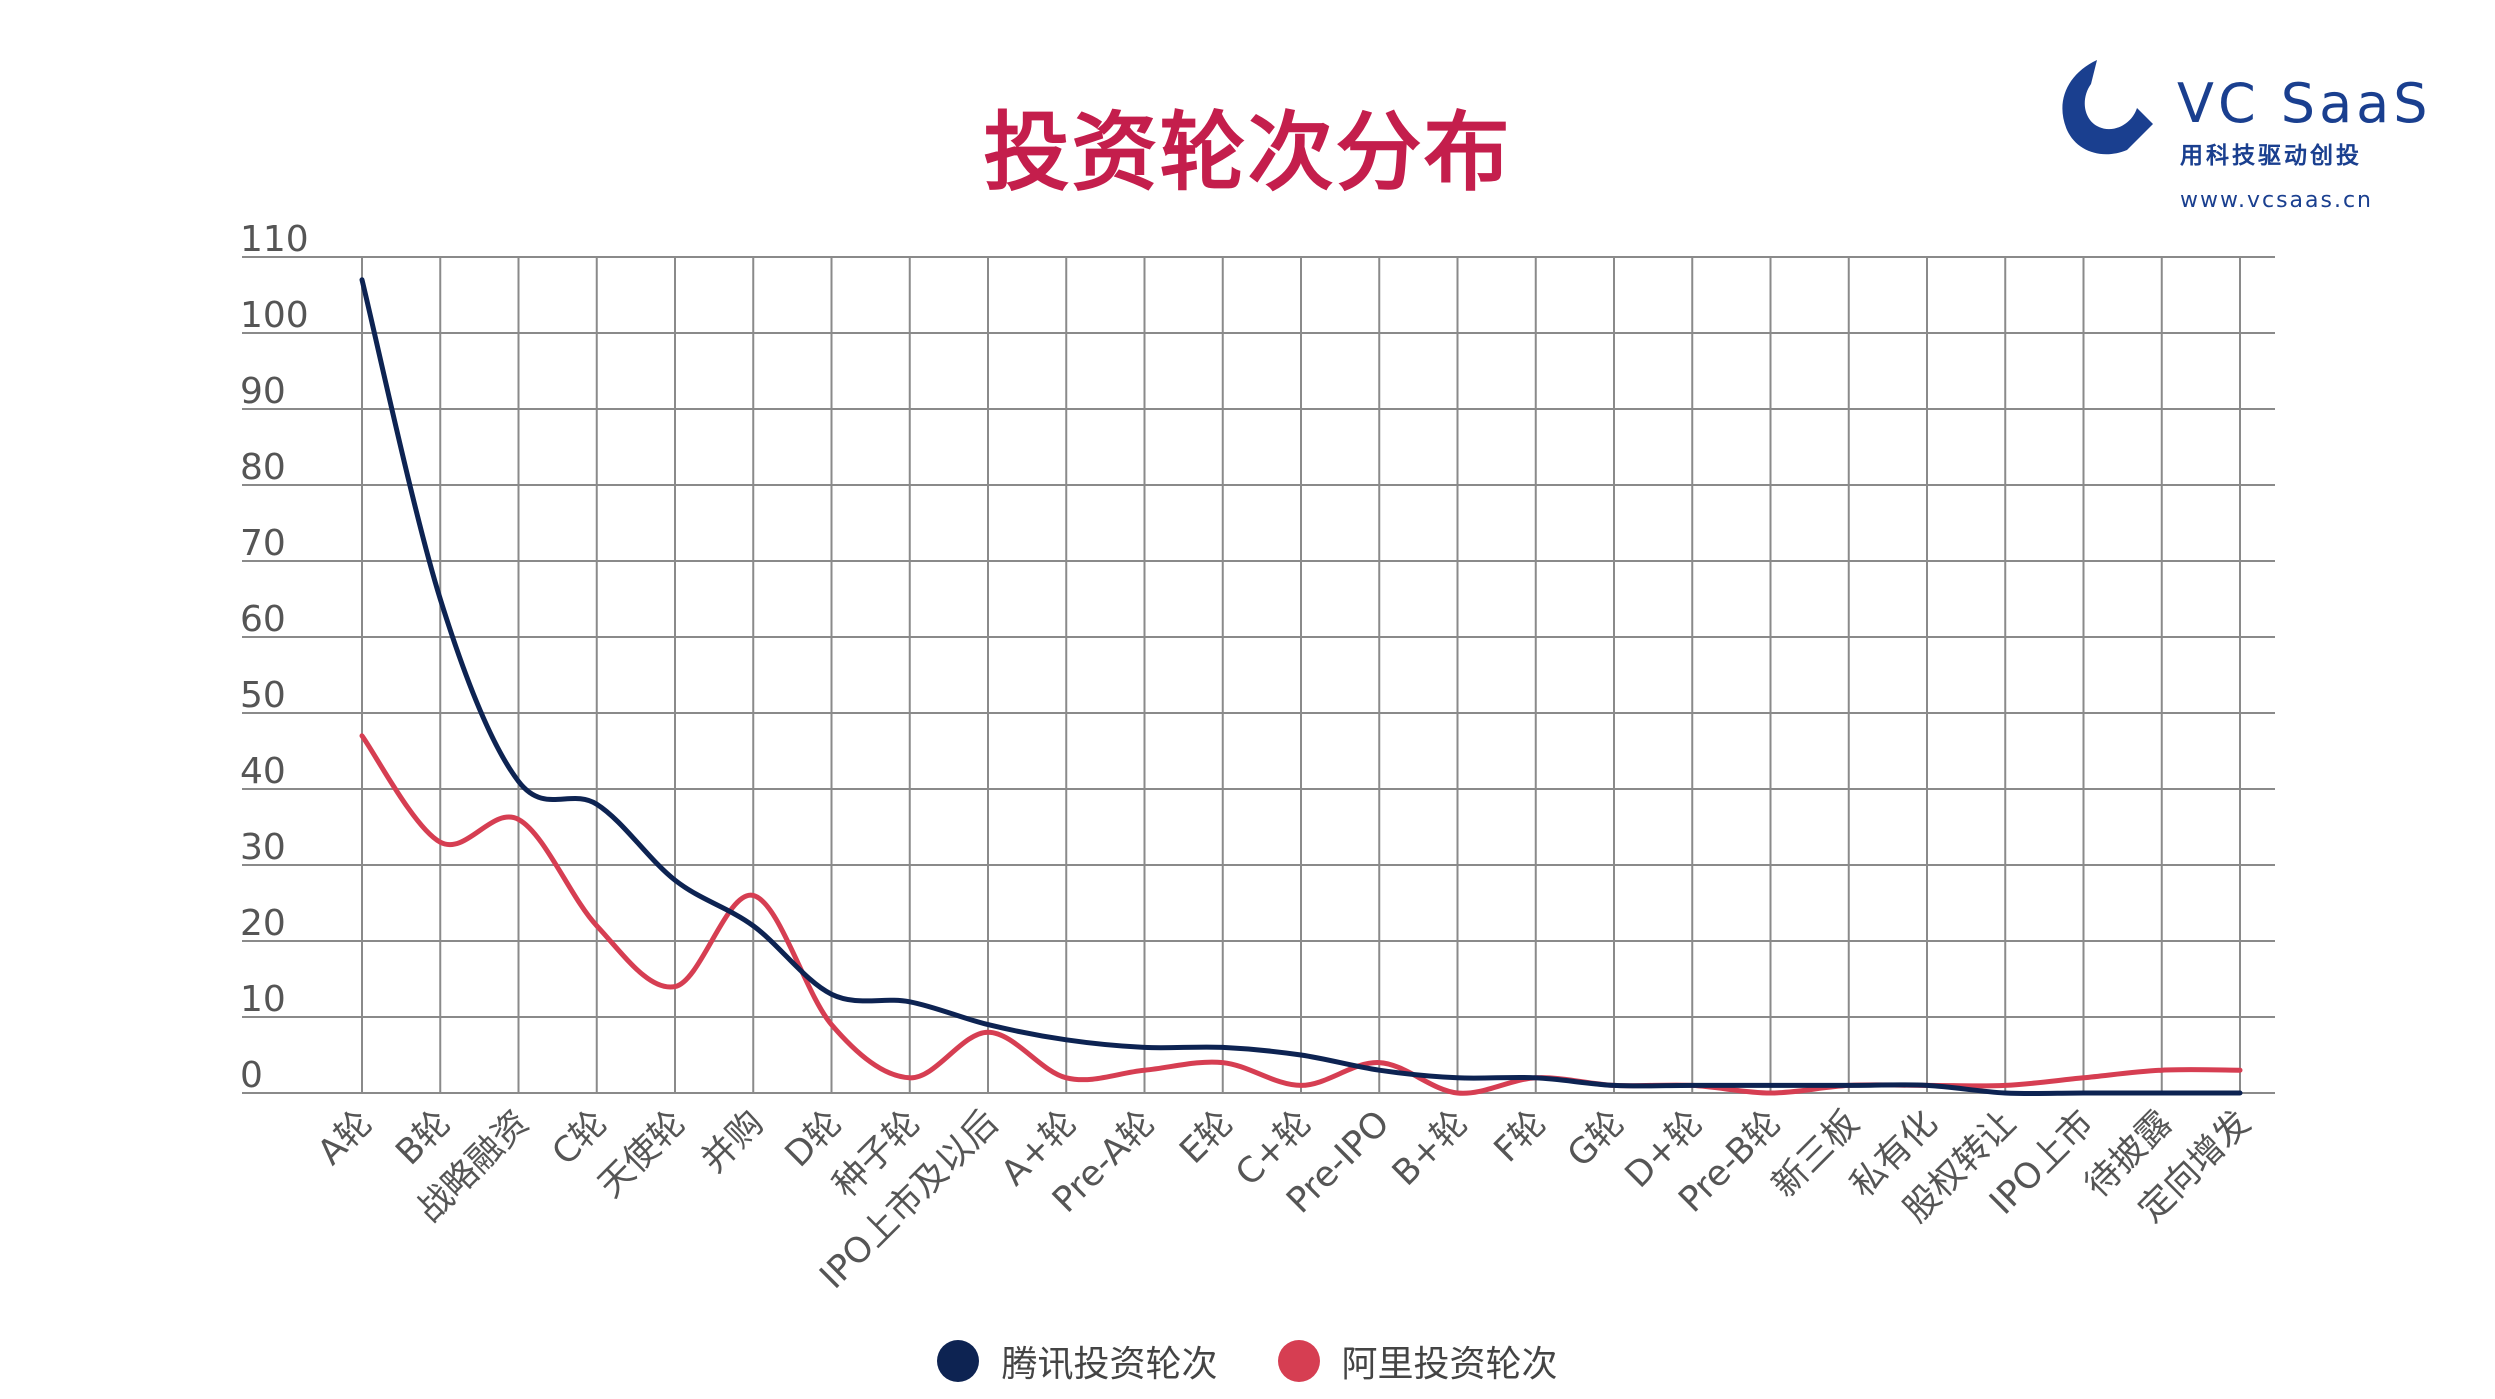 The width and height of the screenshot is (2495, 1399). I want to click on y-tick-label: 110, so click(274, 239).